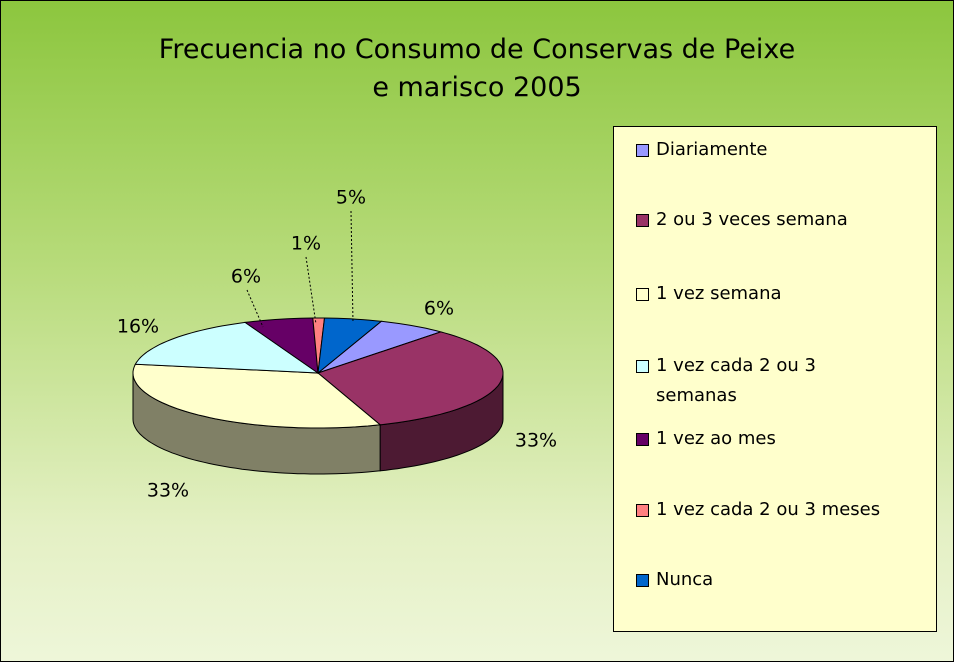 The height and width of the screenshot is (662, 954). I want to click on legend-item: Diariamente, so click(786, 150).